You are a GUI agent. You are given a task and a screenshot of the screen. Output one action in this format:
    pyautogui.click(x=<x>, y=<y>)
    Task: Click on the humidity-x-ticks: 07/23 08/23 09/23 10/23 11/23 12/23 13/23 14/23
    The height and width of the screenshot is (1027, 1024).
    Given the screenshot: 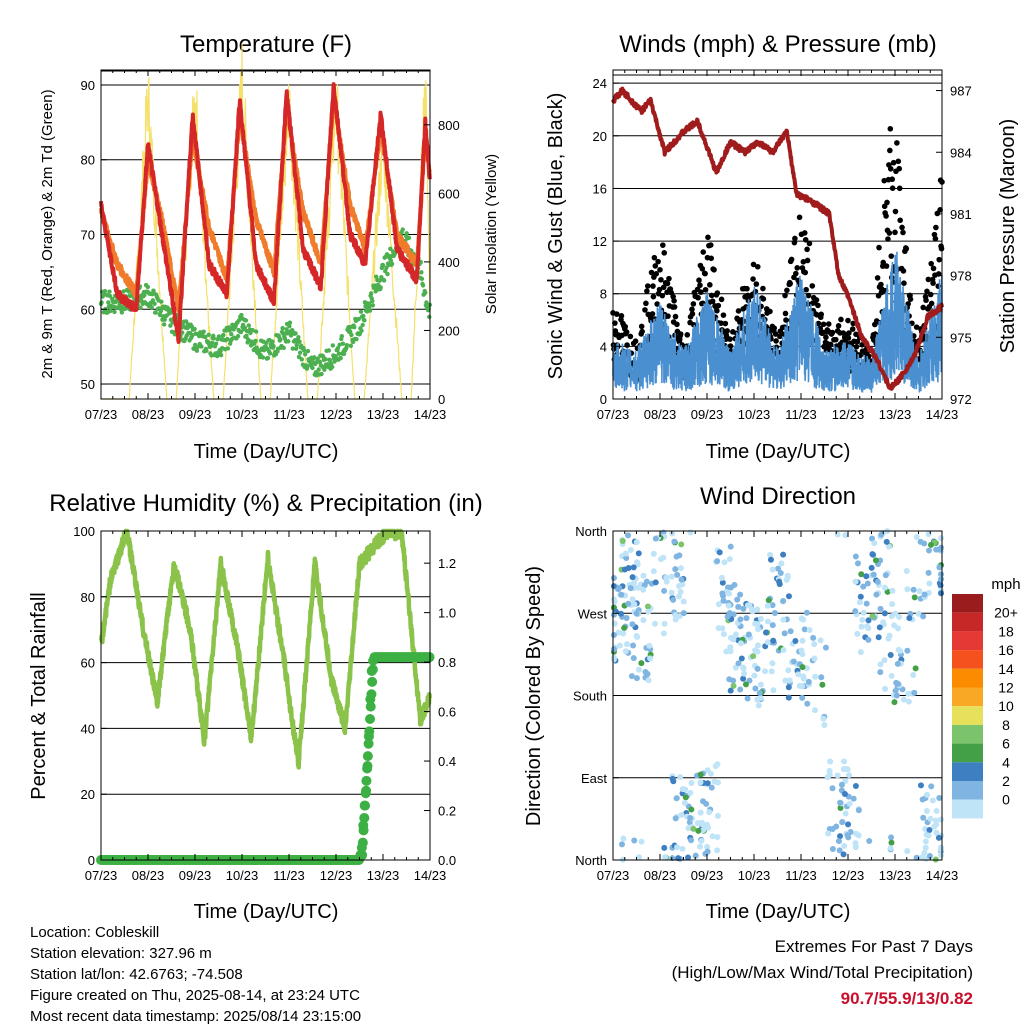 What is the action you would take?
    pyautogui.click(x=265, y=707)
    